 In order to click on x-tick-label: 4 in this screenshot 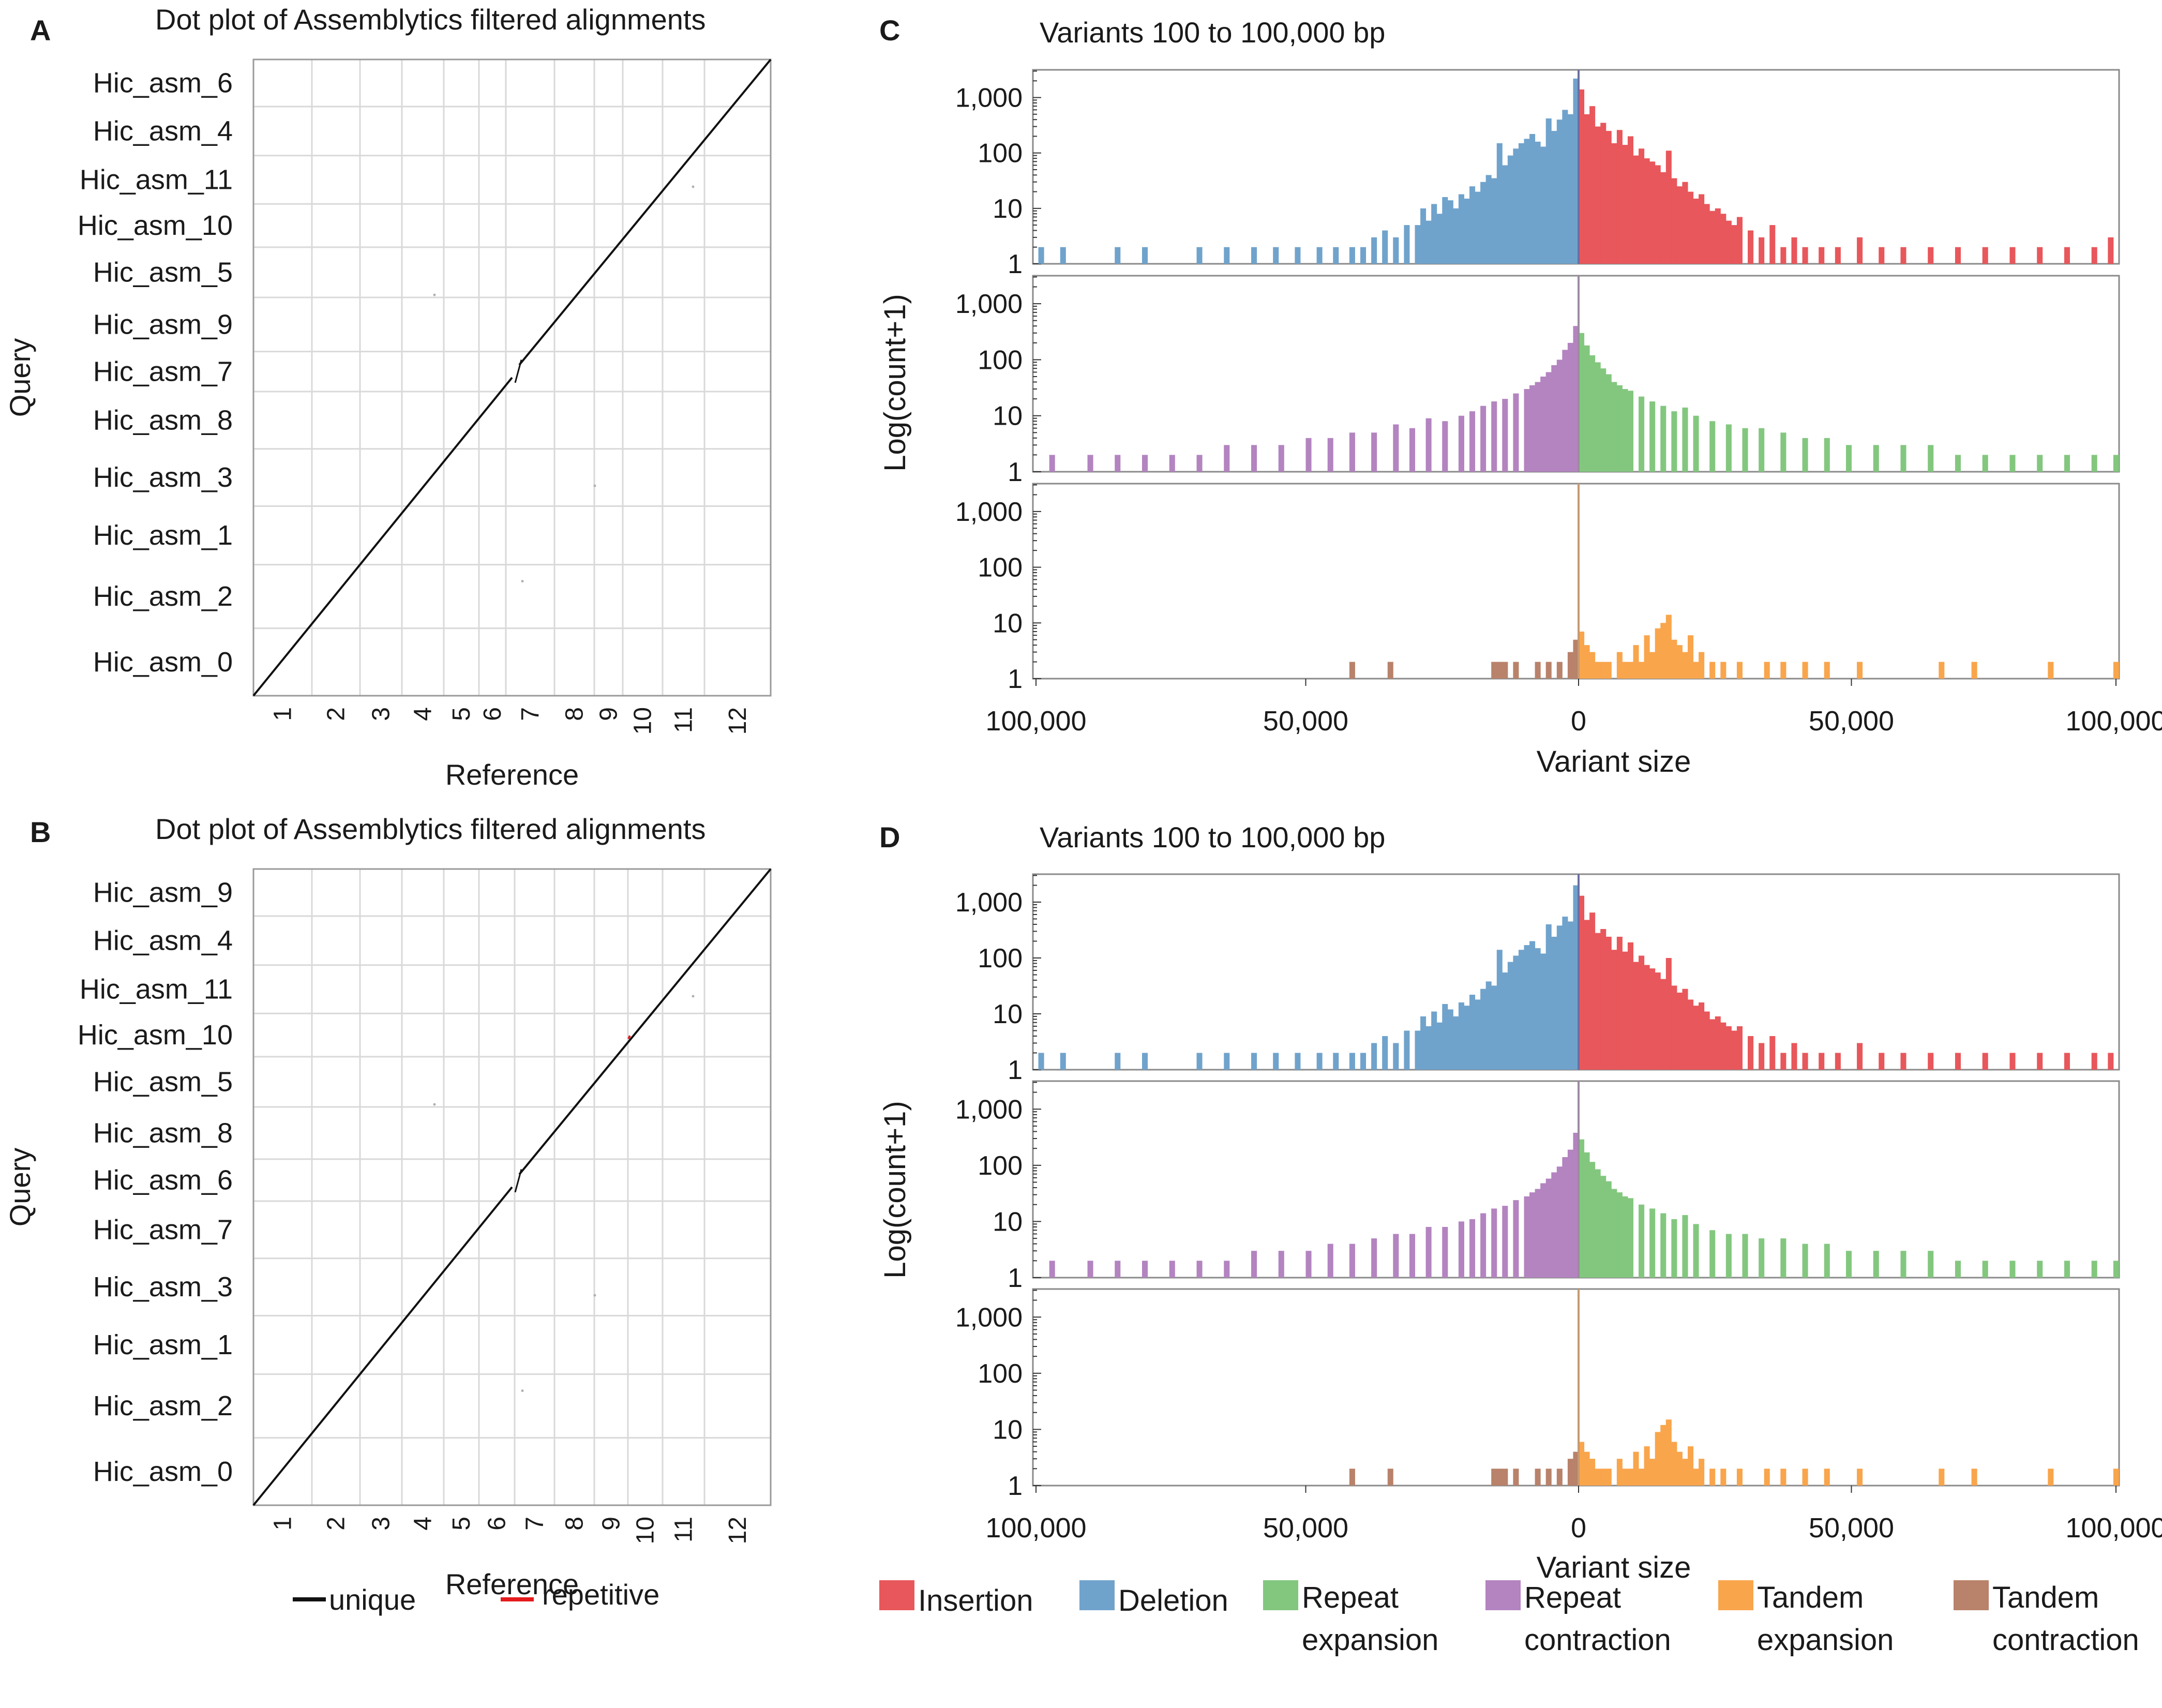, I will do `click(424, 1524)`.